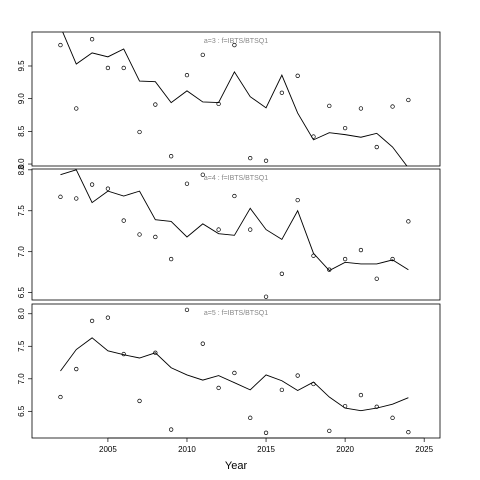  I want to click on panel-title: a=3 : f=IBTS/BTSQ1, so click(236, 41).